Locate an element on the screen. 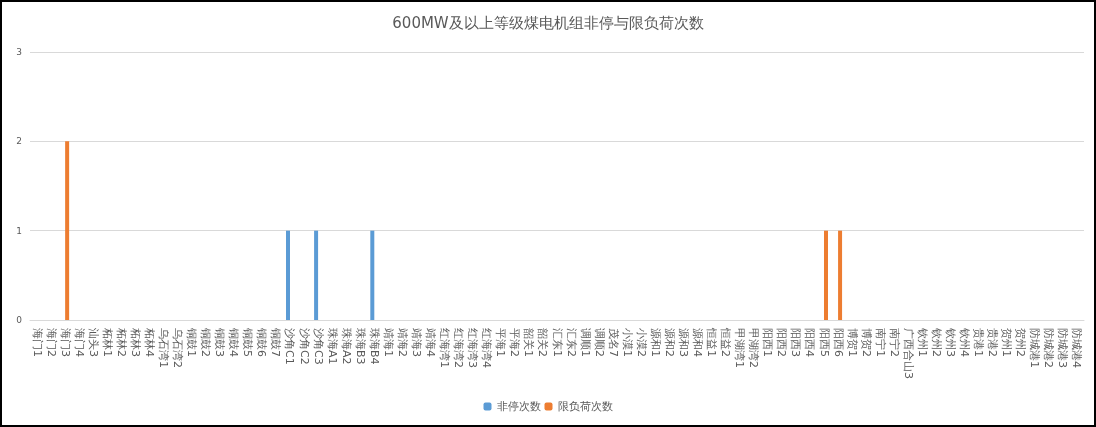 Image resolution: width=1096 pixels, height=427 pixels. x-tick-label: 靖海4 is located at coordinates (431, 342).